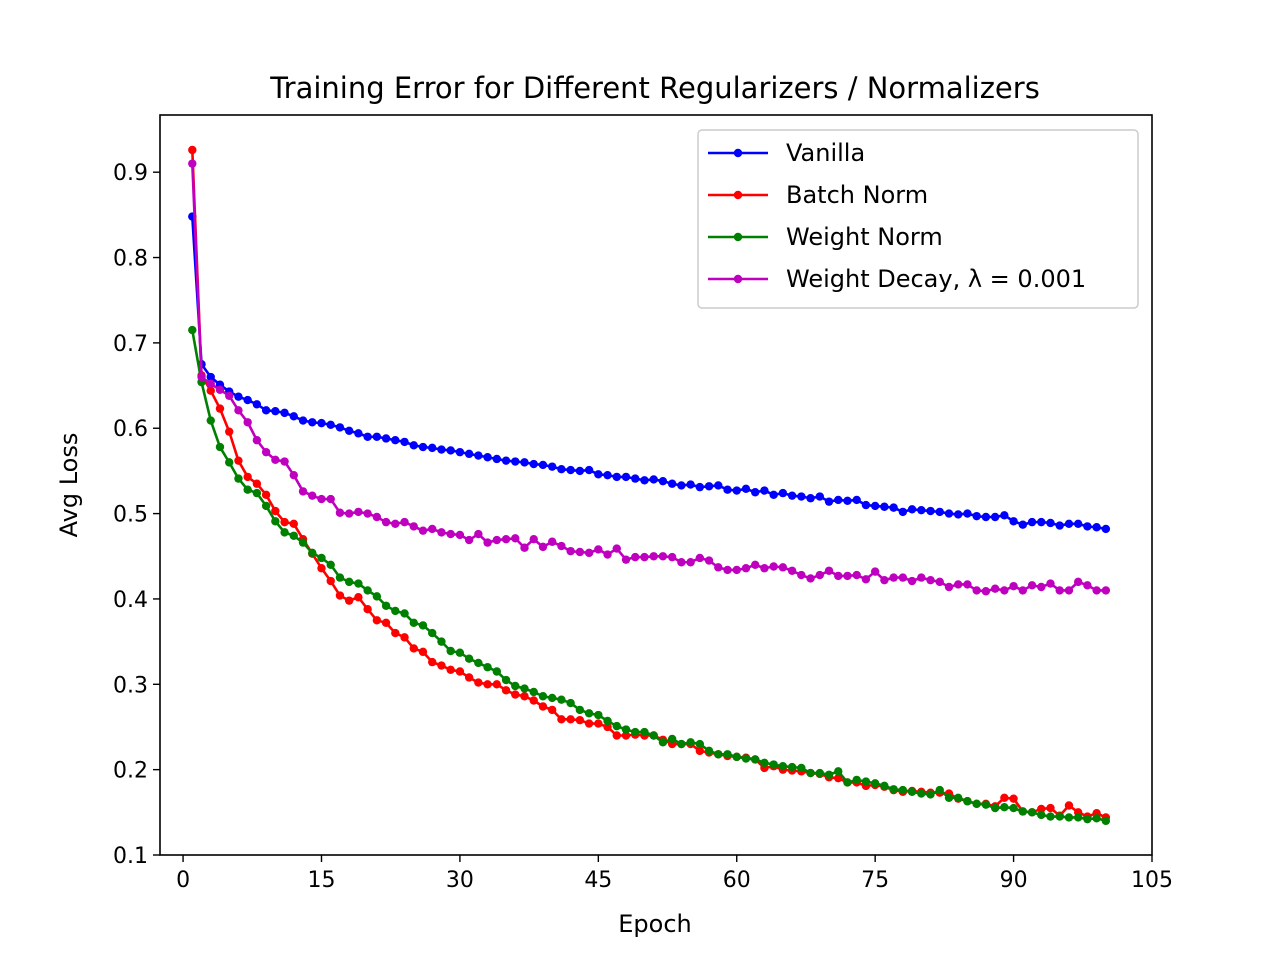  What do you see at coordinates (818, 195) in the screenshot?
I see `legend-item: Batch Norm` at bounding box center [818, 195].